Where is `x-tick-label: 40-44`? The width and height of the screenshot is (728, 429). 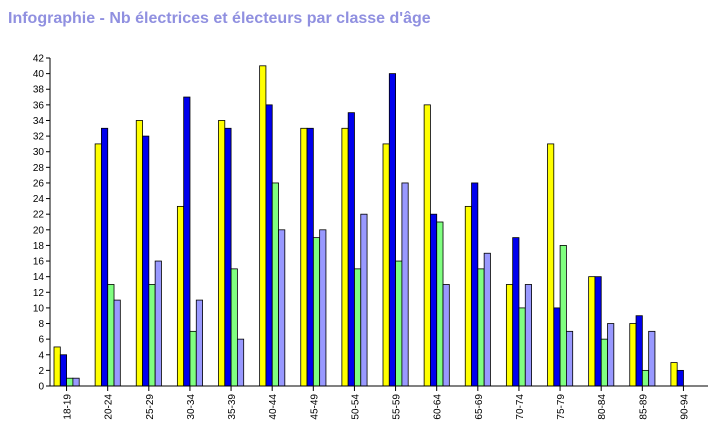
x-tick-label: 40-44 is located at coordinates (273, 407).